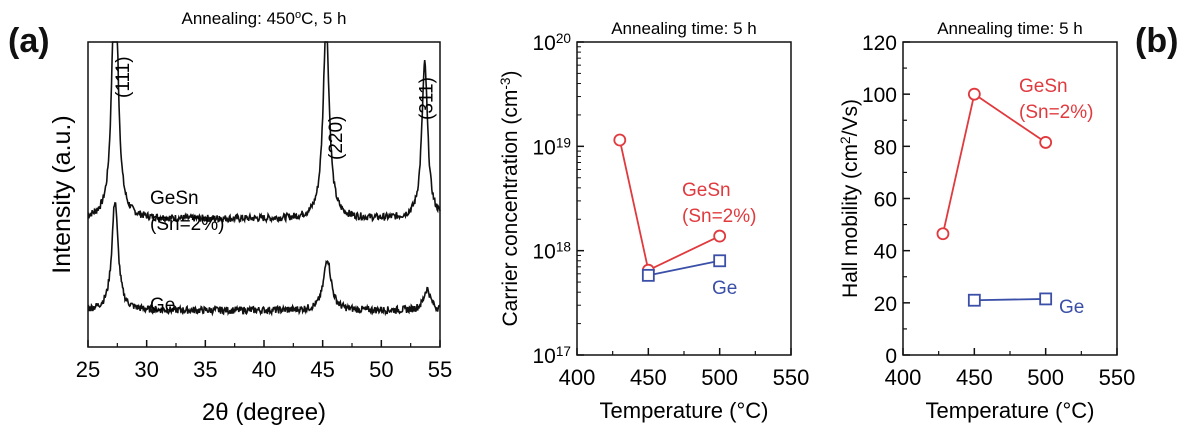 The width and height of the screenshot is (1180, 428). Describe the element at coordinates (1056, 112) in the screenshot. I see `mobility-series-label-0-line2: (Sn=2%)` at that location.